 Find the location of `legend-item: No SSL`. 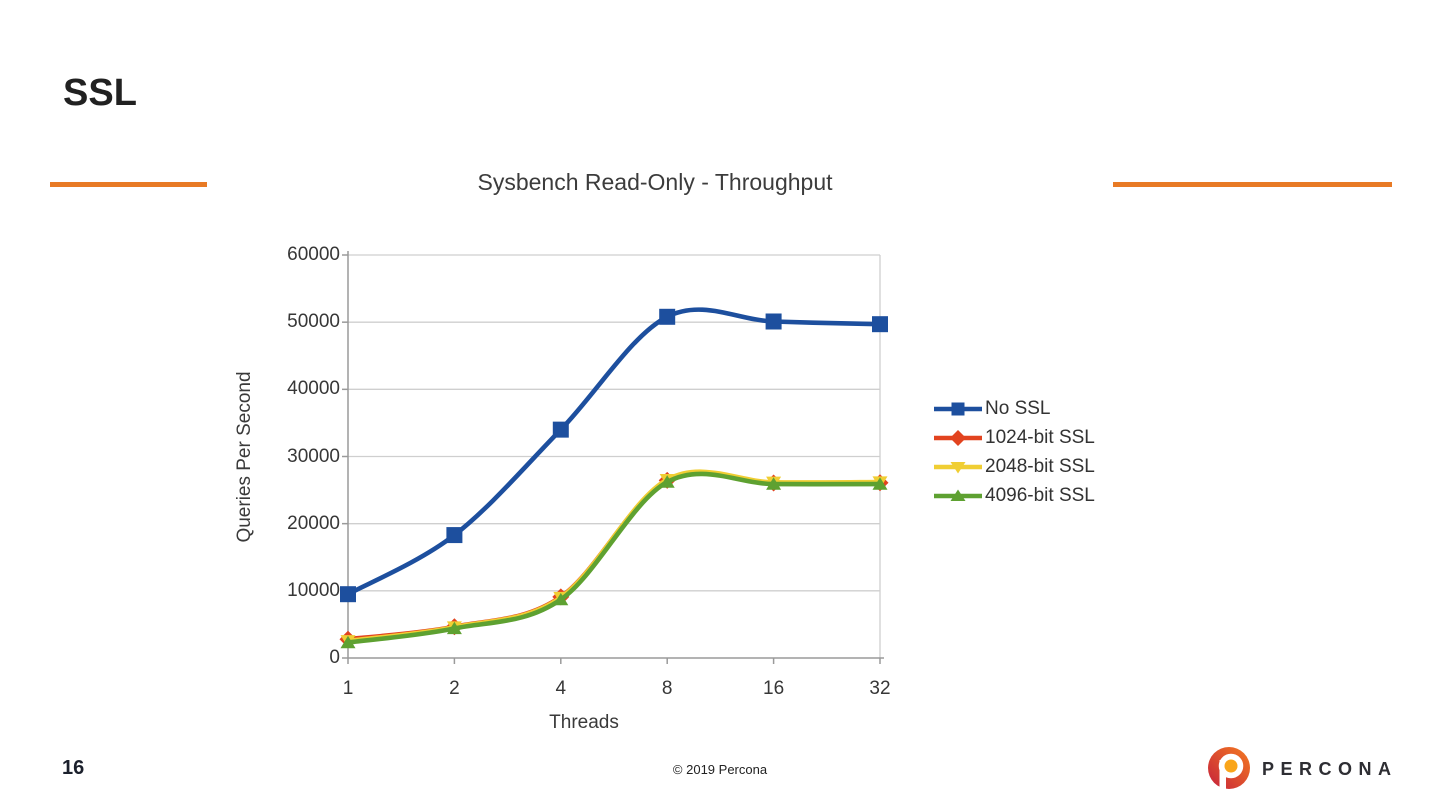

legend-item: No SSL is located at coordinates (1014, 408).